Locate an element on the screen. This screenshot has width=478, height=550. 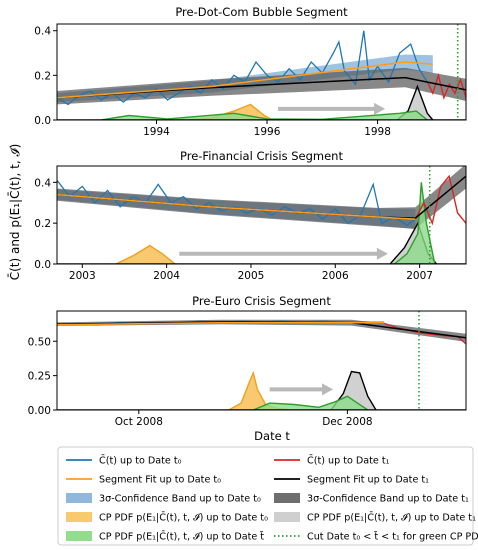
y-tick-label: 0.00 is located at coordinates (39, 411).